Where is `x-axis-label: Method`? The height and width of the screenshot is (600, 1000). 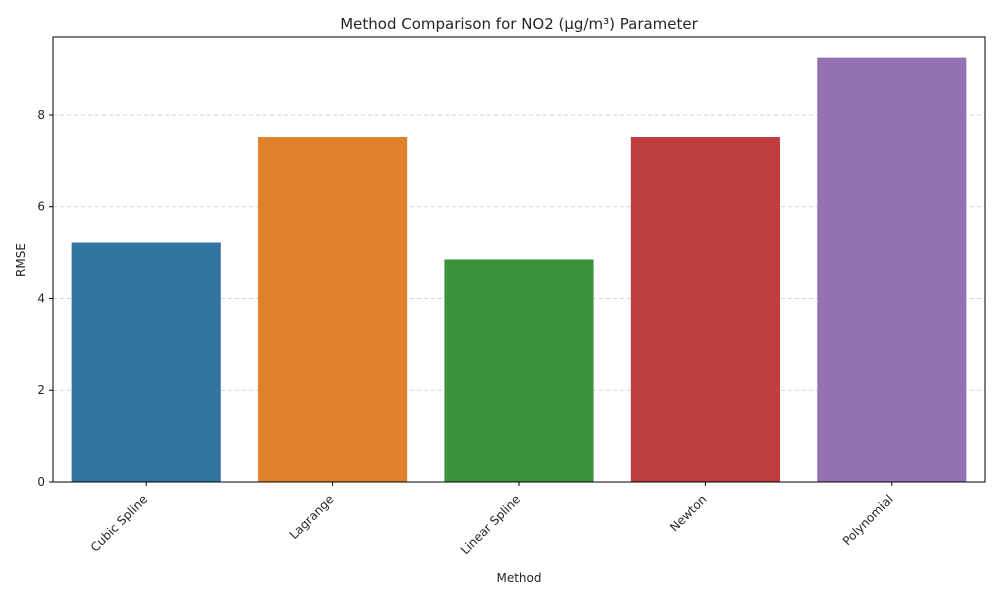 x-axis-label: Method is located at coordinates (518, 578).